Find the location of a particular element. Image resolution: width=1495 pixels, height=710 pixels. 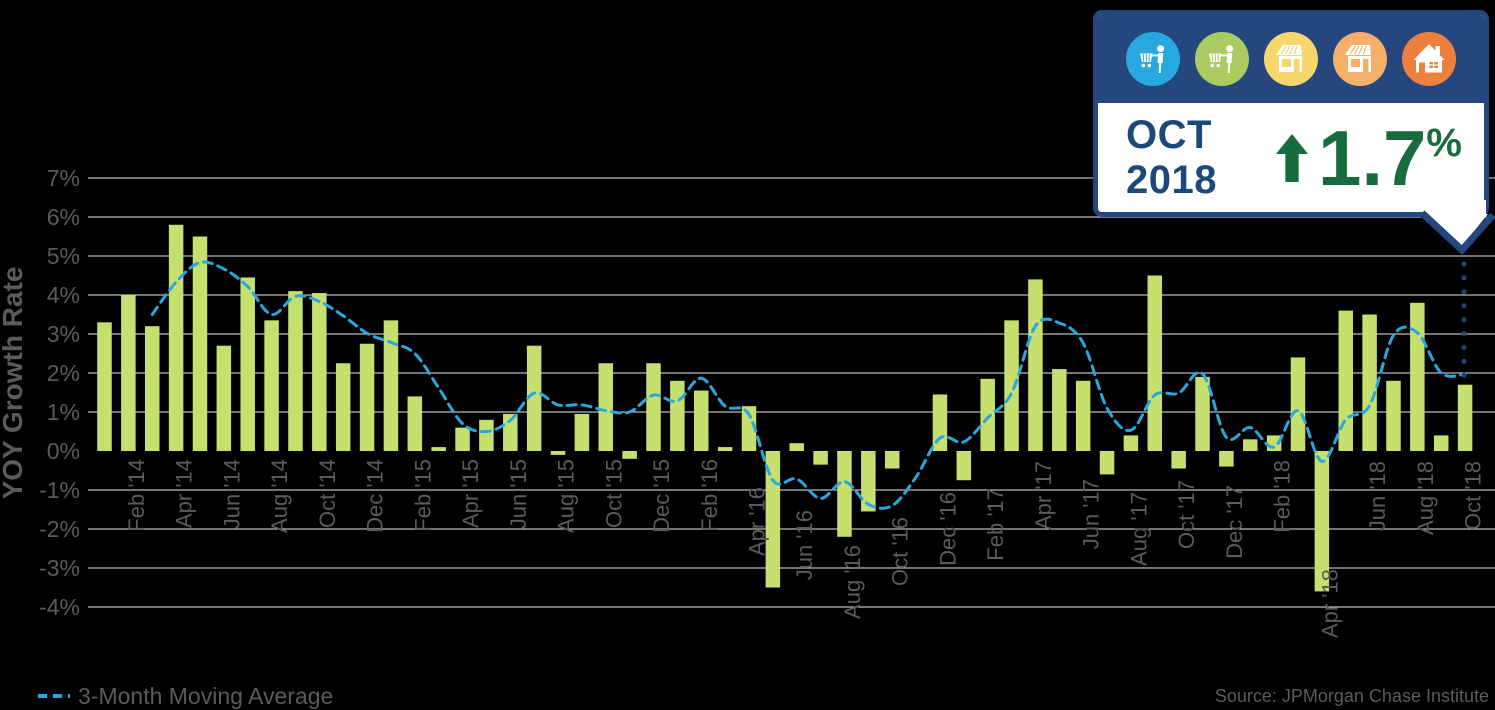

y-axis-tick-label: 3% is located at coordinates (63, 334).